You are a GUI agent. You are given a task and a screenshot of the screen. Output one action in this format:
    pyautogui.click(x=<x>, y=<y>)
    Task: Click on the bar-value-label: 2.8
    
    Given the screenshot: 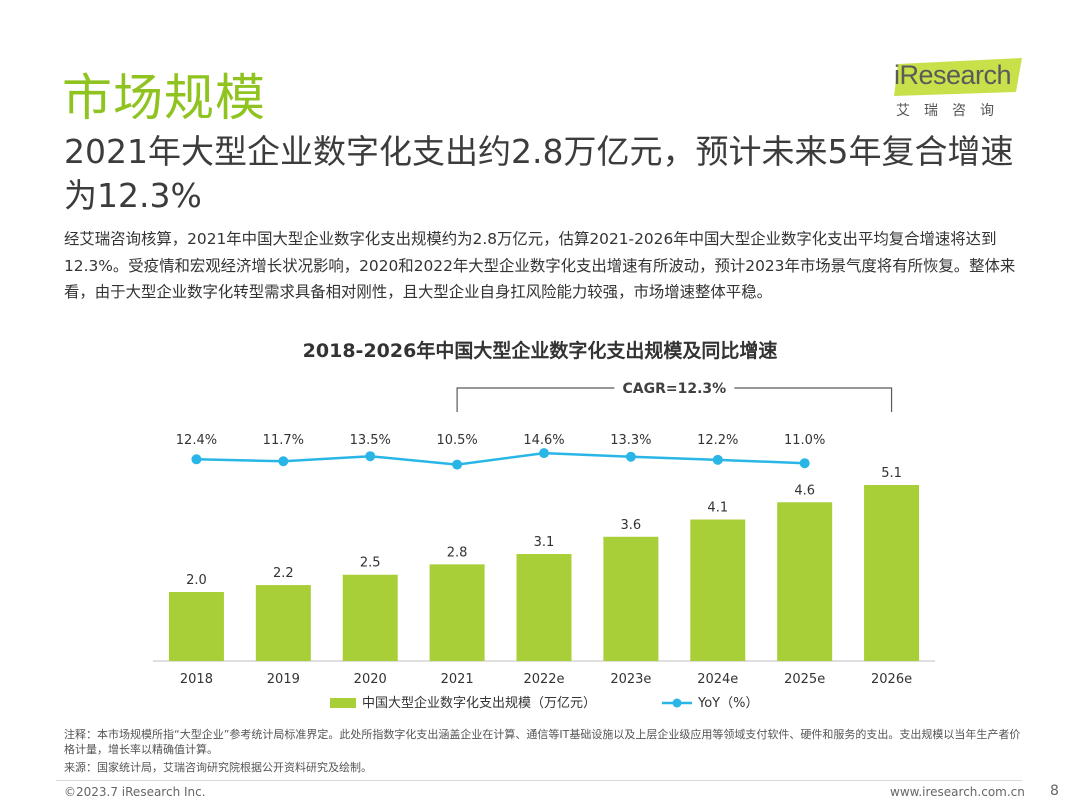 What is the action you would take?
    pyautogui.click(x=457, y=552)
    